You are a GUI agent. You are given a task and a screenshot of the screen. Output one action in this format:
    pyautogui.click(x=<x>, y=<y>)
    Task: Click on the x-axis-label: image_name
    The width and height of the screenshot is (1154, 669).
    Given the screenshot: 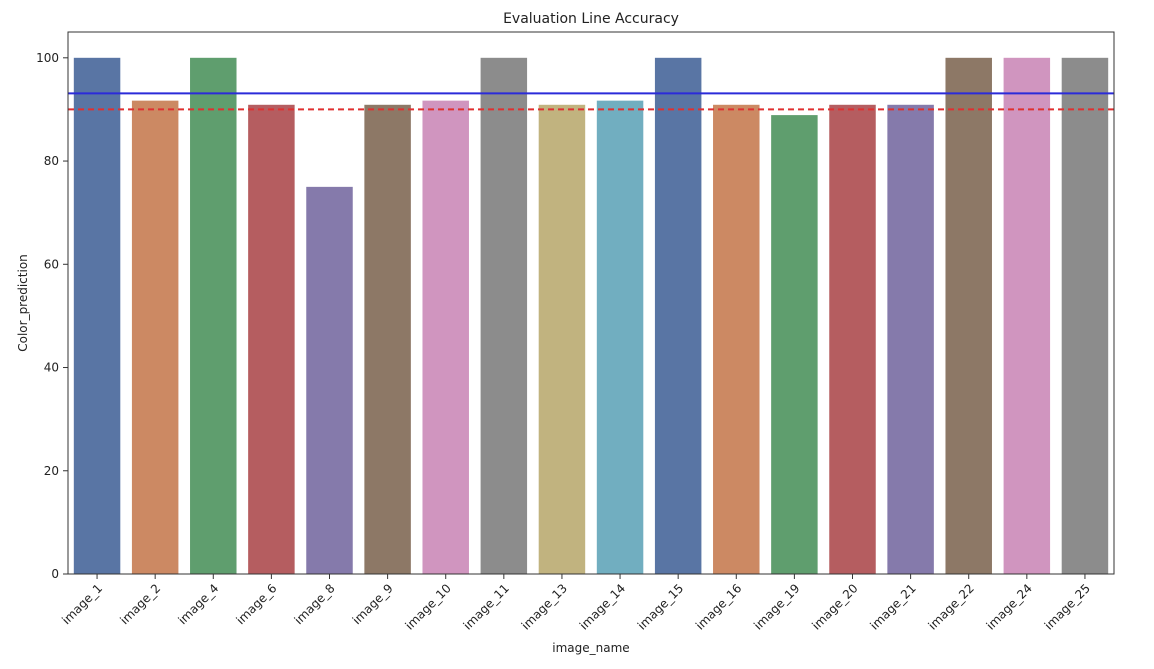 What is the action you would take?
    pyautogui.click(x=590, y=648)
    